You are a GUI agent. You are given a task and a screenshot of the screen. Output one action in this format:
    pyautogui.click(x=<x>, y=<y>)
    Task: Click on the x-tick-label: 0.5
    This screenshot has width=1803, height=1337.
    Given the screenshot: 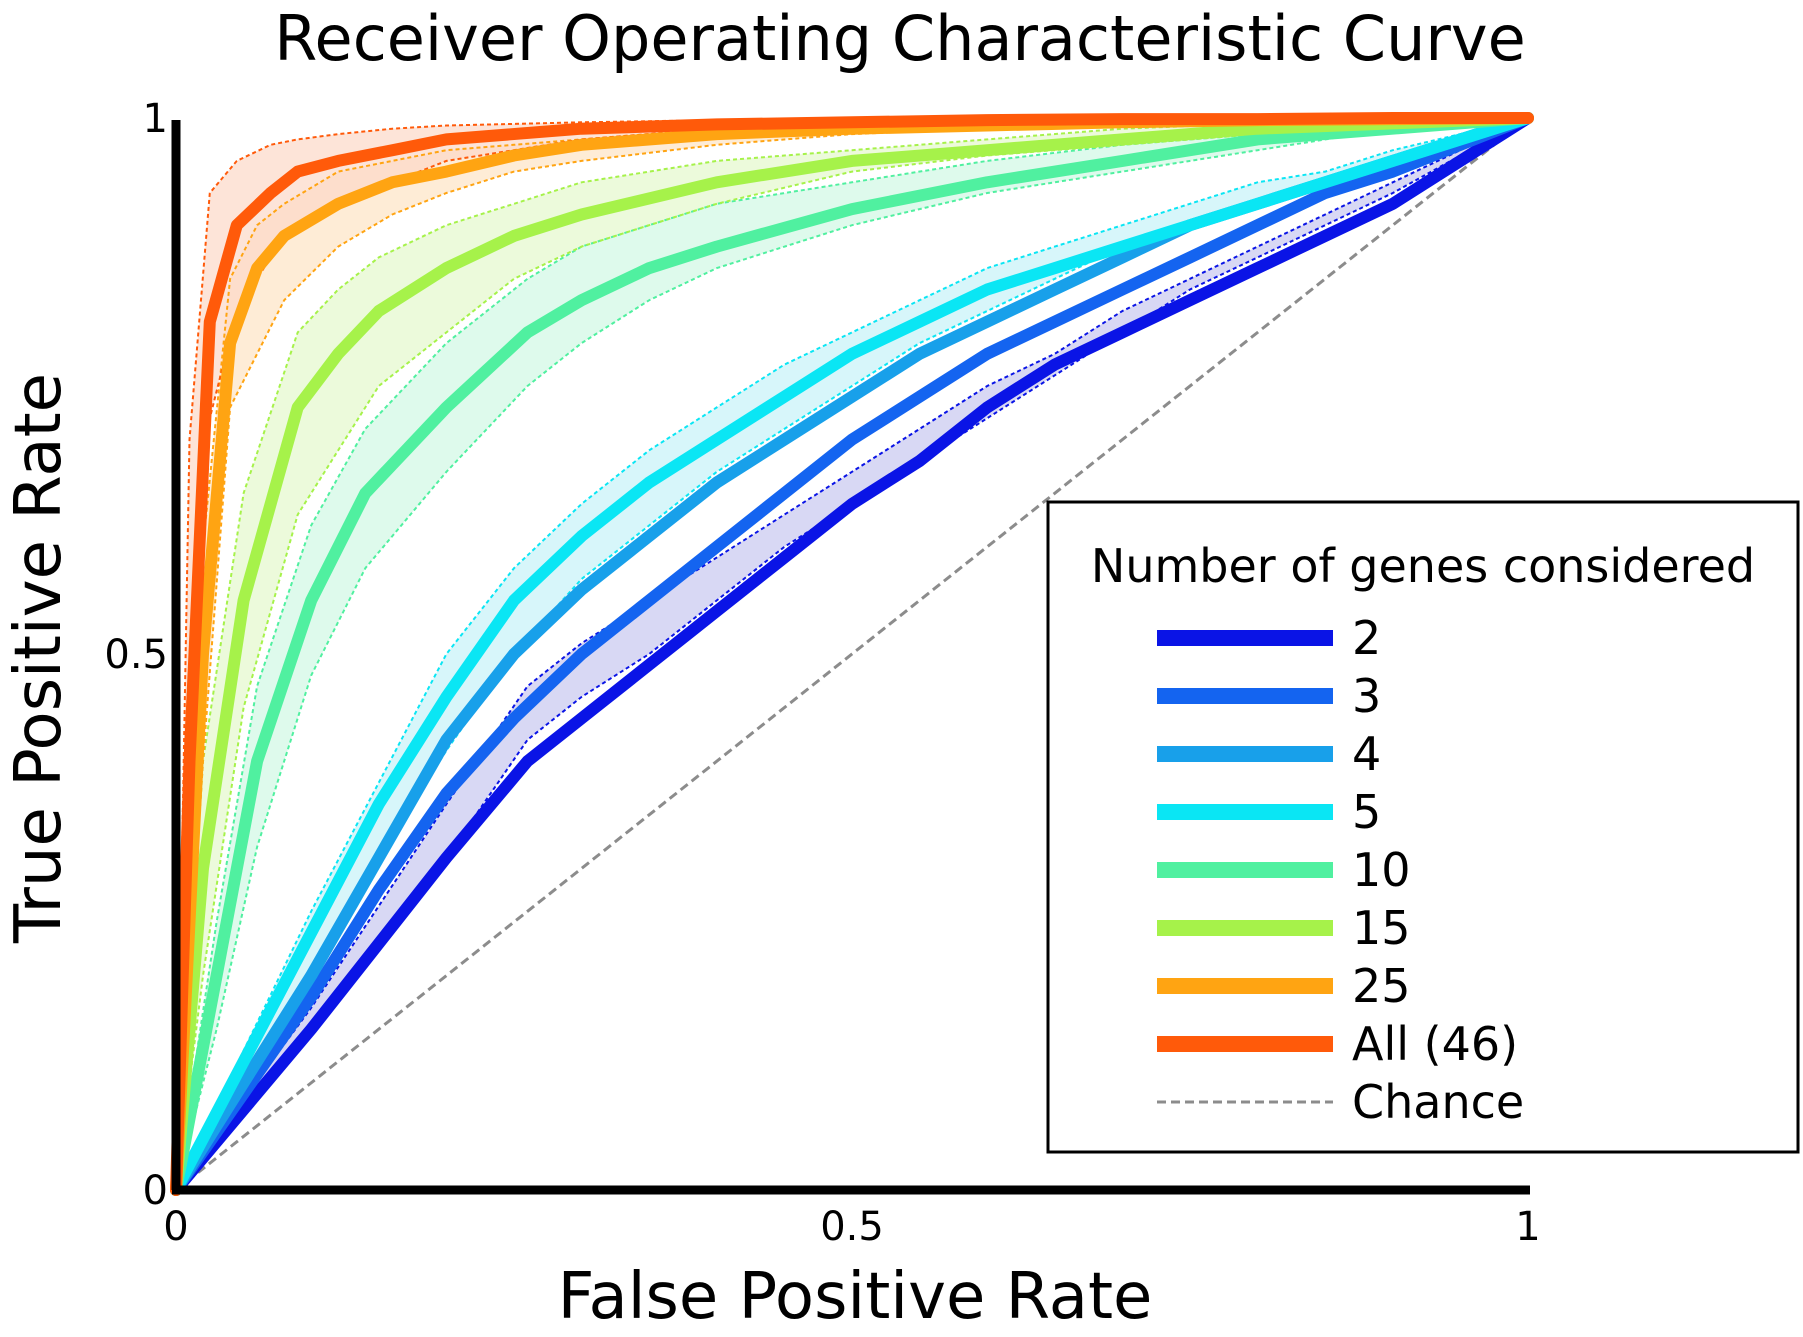 What is the action you would take?
    pyautogui.click(x=852, y=1227)
    